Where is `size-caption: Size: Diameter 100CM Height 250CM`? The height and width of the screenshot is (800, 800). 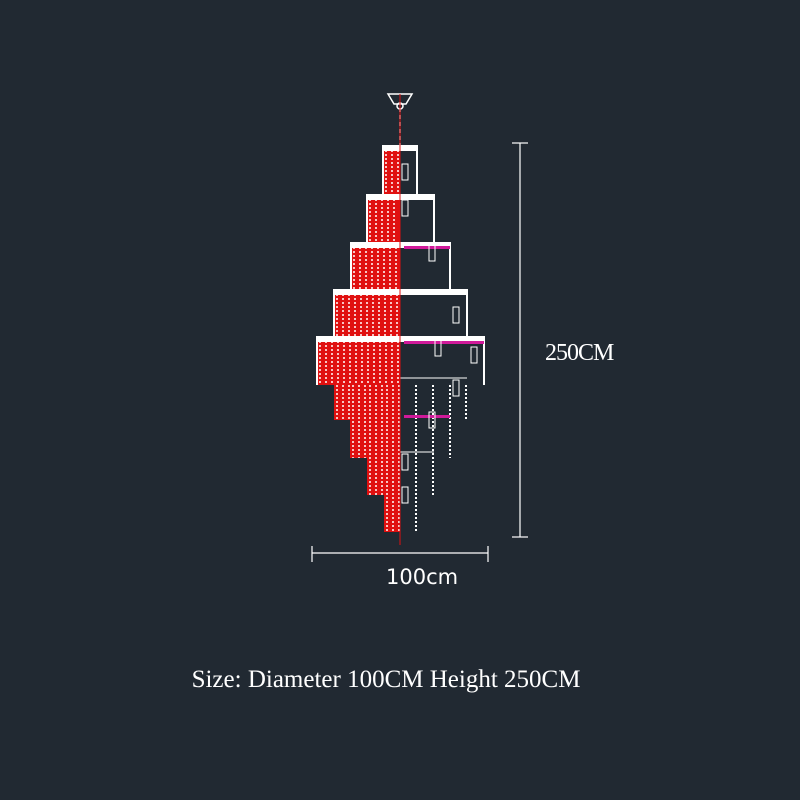 size-caption: Size: Diameter 100CM Height 250CM is located at coordinates (386, 679).